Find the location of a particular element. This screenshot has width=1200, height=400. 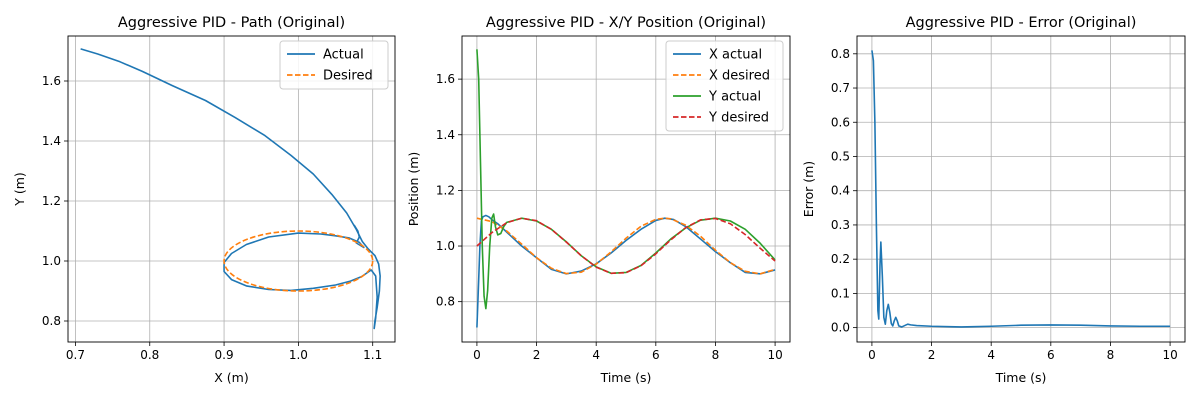

y-axis-label: Error (m) is located at coordinates (808, 189).